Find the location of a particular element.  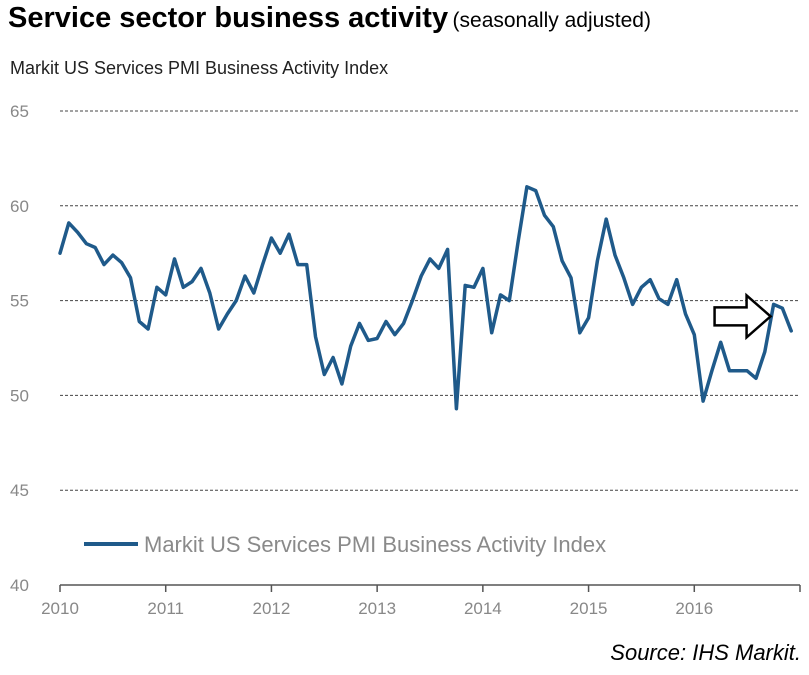

y-tick-label-40: 40 is located at coordinates (19, 585).